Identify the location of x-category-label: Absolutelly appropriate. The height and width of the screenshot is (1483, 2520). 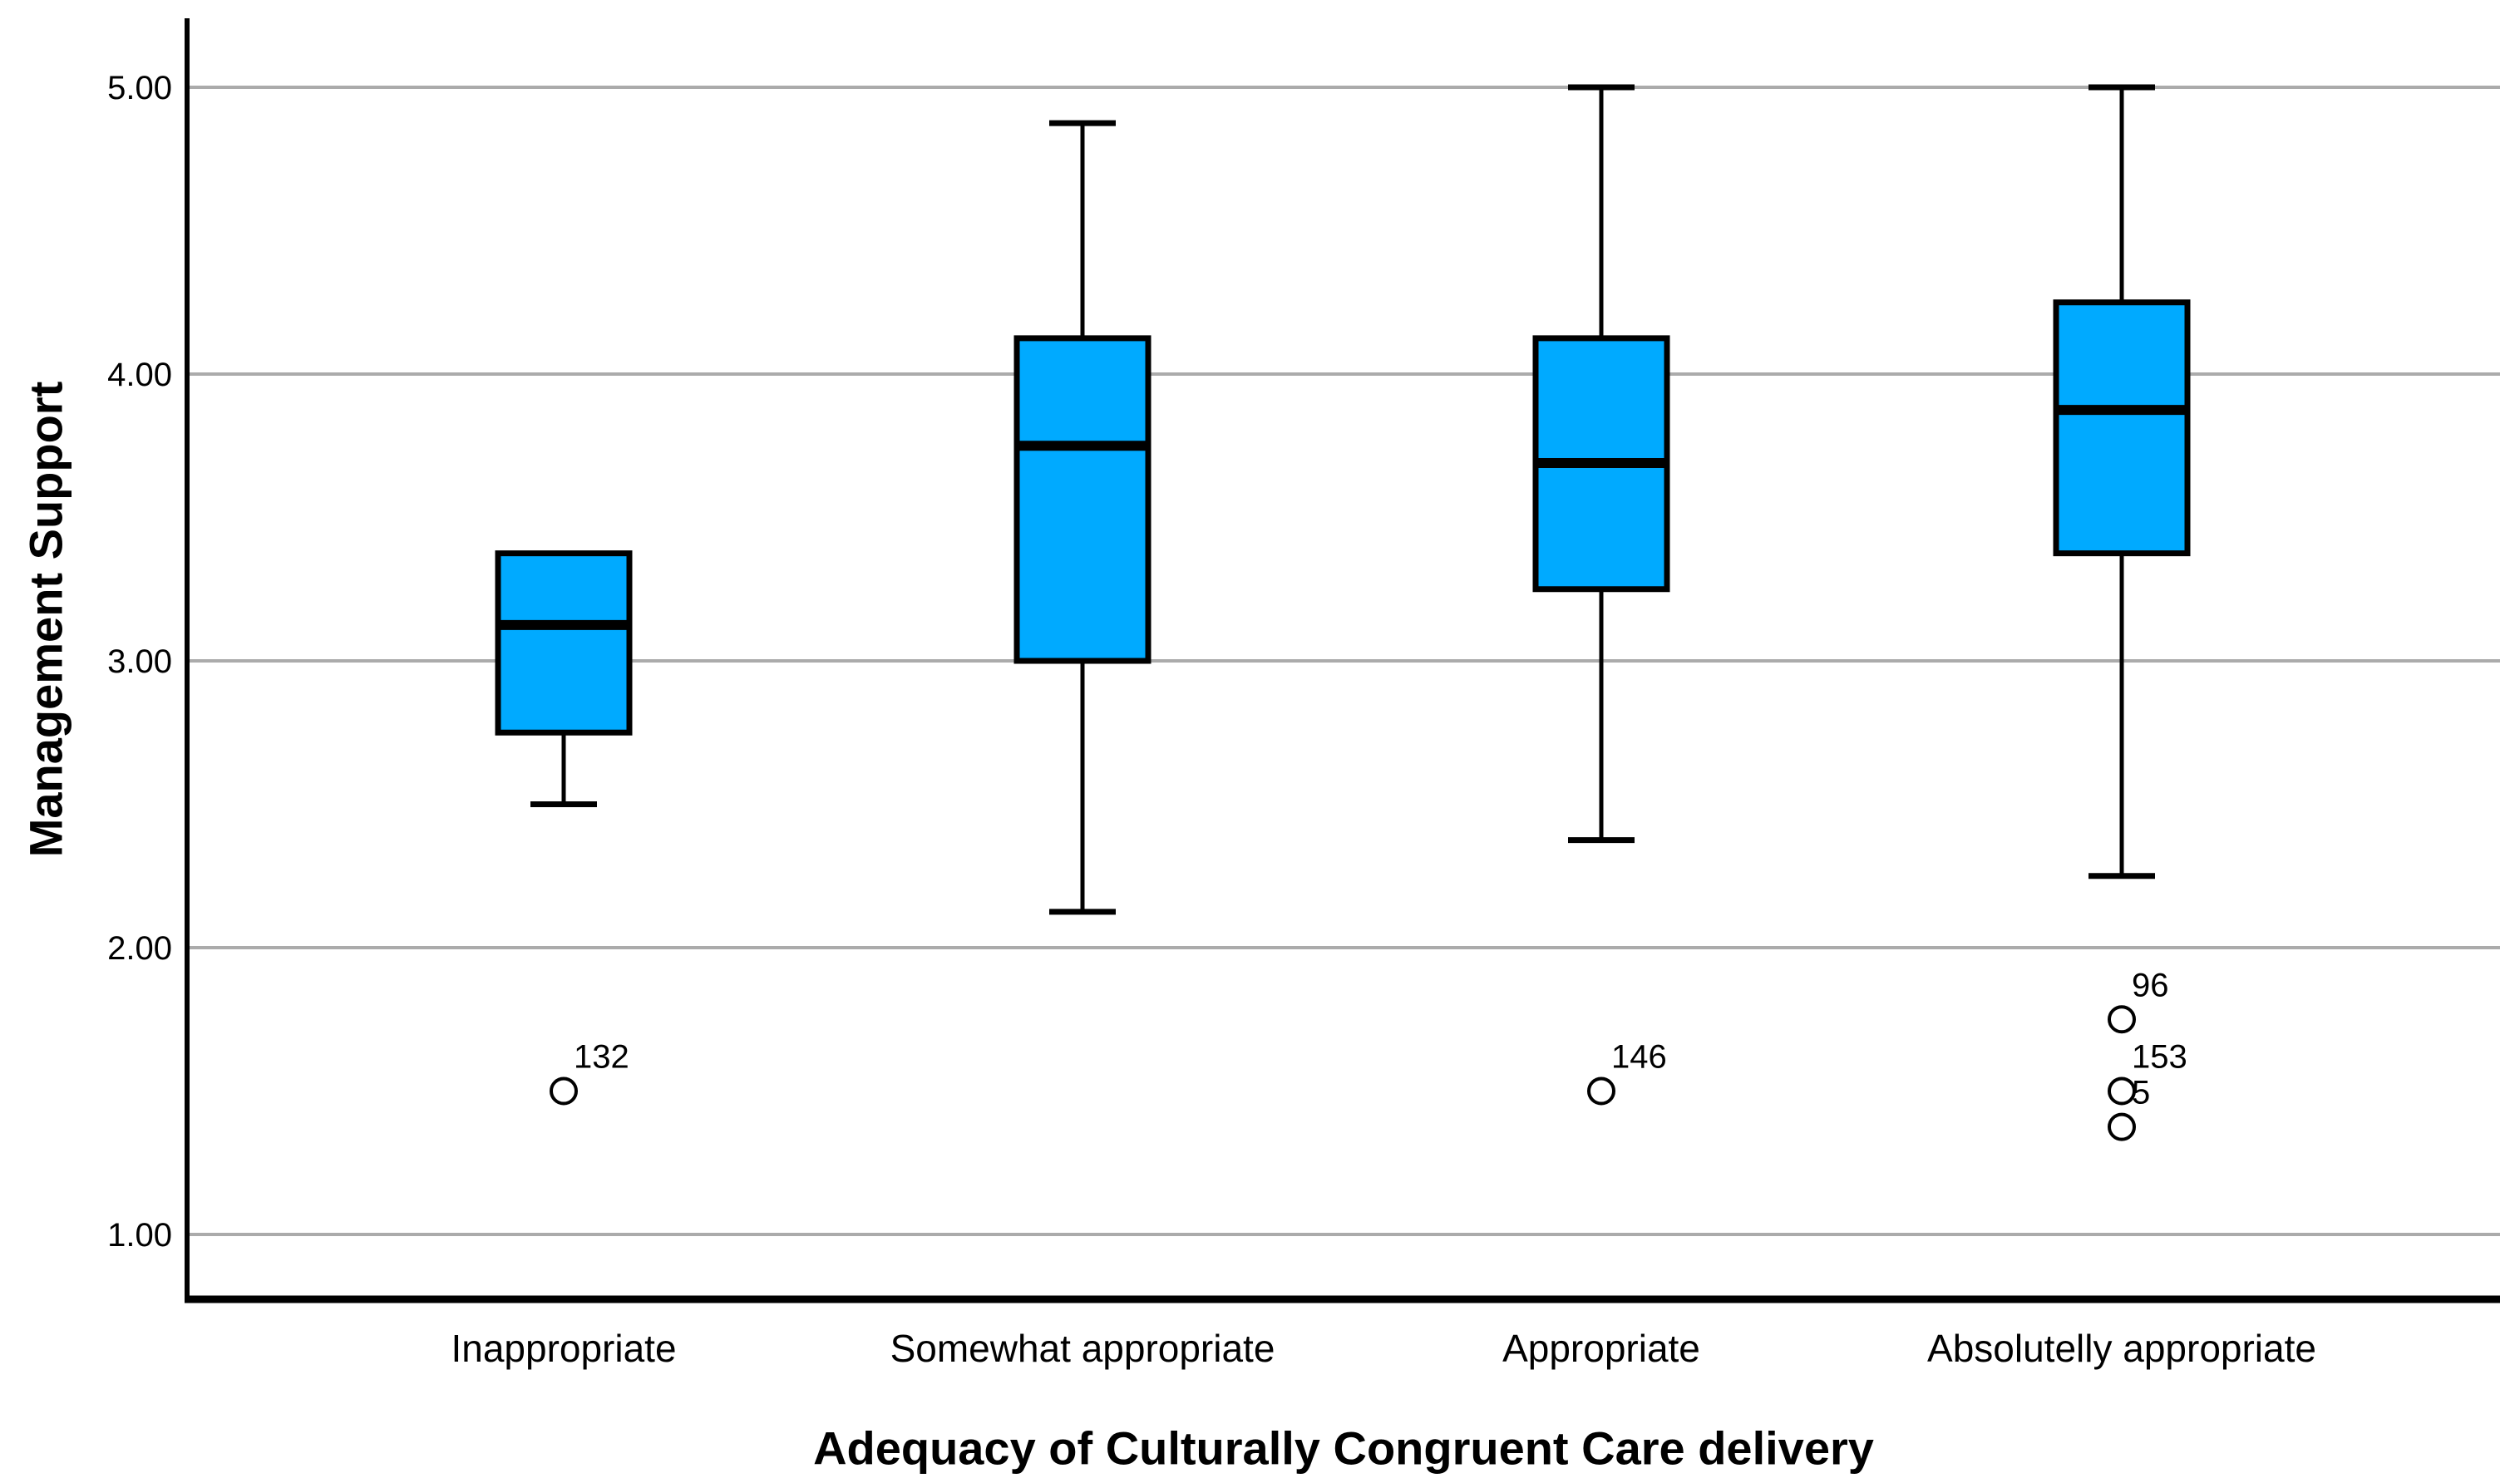
(2121, 1348).